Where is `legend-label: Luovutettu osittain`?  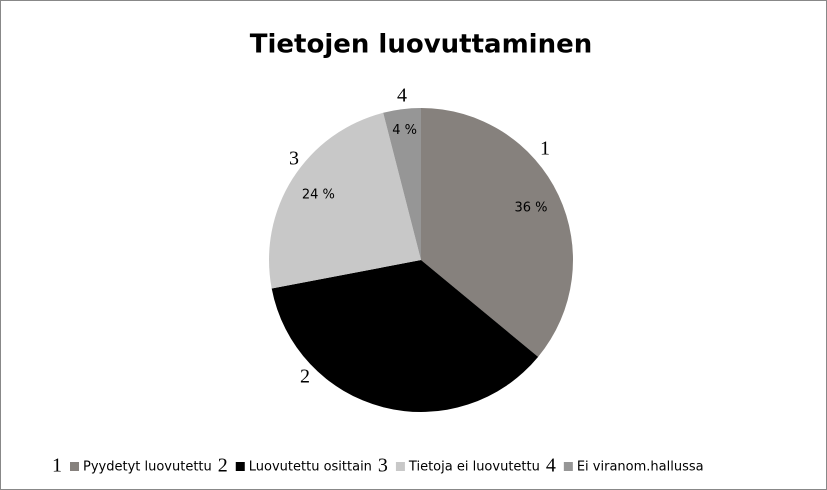 legend-label: Luovutettu osittain is located at coordinates (310, 467).